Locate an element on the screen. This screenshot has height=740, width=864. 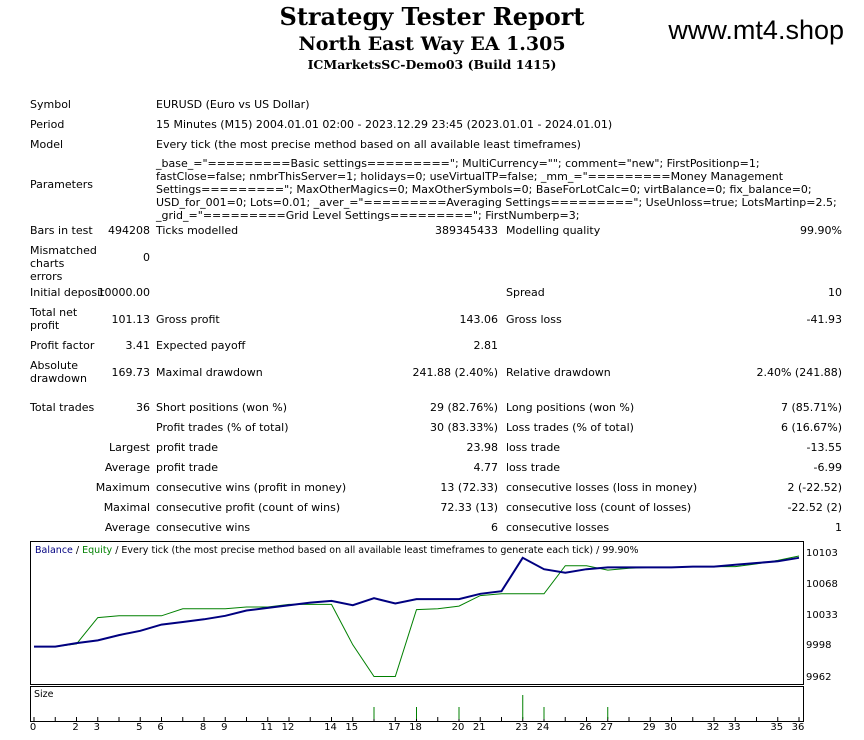
model-label: Model is located at coordinates (47, 144).